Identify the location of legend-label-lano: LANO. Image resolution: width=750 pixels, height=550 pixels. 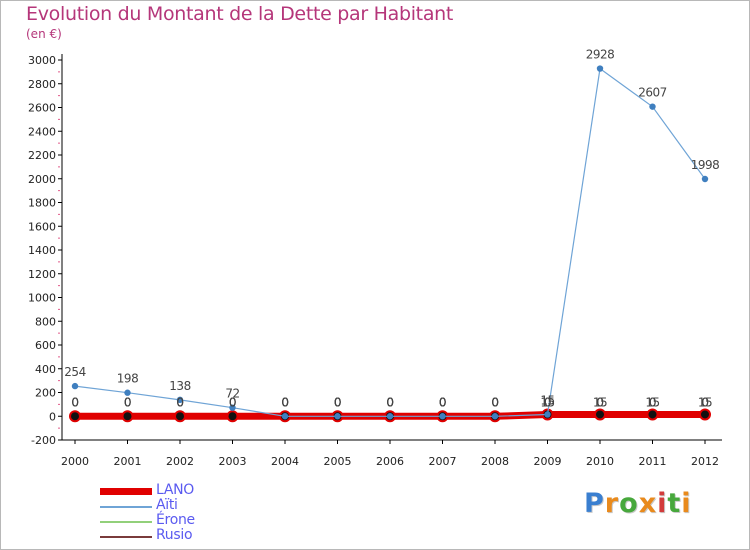
(175, 490).